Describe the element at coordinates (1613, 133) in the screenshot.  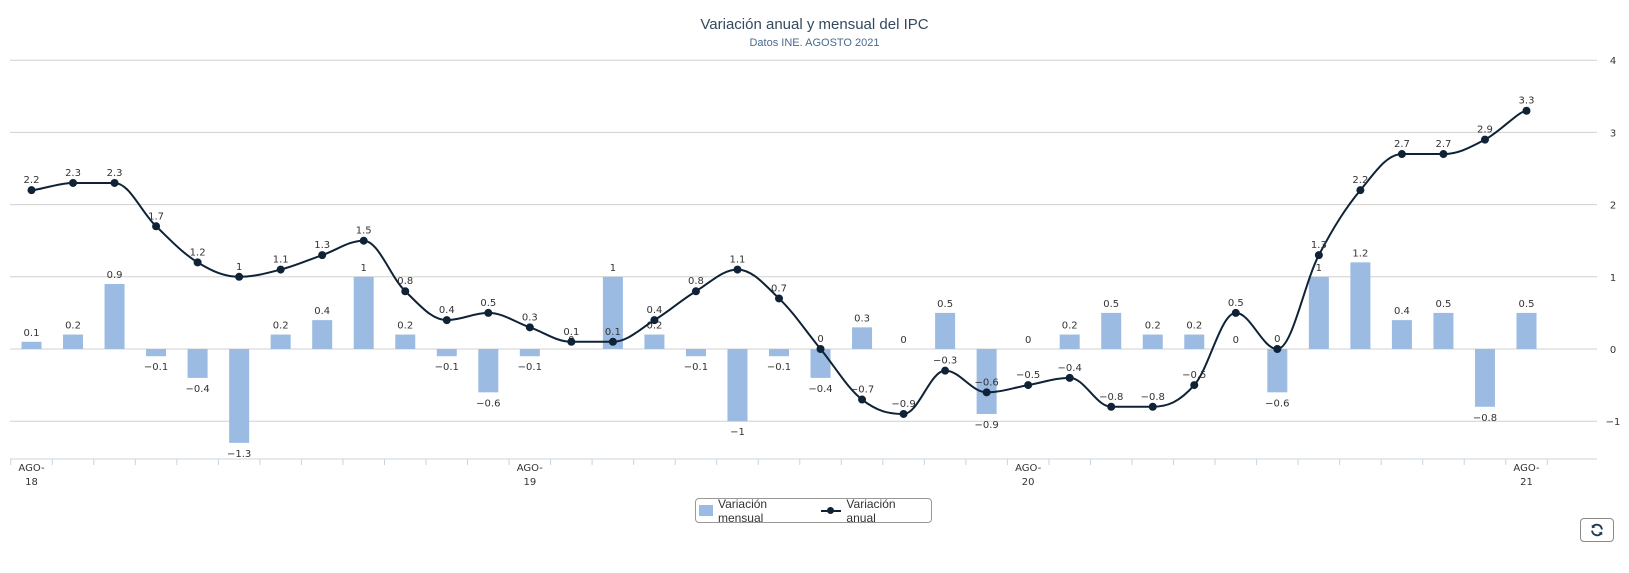
I see `y-tick-label: 3` at that location.